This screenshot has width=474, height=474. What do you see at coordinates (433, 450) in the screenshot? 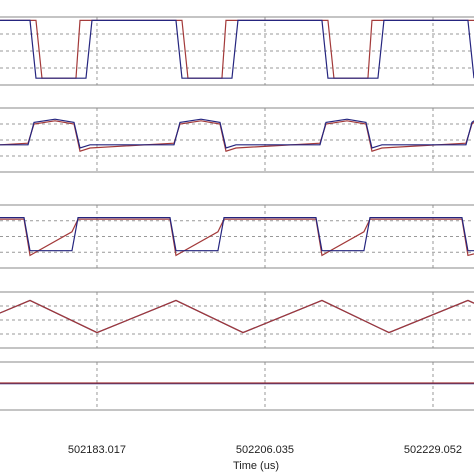
I see `x-tick-label: 502229.052` at bounding box center [433, 450].